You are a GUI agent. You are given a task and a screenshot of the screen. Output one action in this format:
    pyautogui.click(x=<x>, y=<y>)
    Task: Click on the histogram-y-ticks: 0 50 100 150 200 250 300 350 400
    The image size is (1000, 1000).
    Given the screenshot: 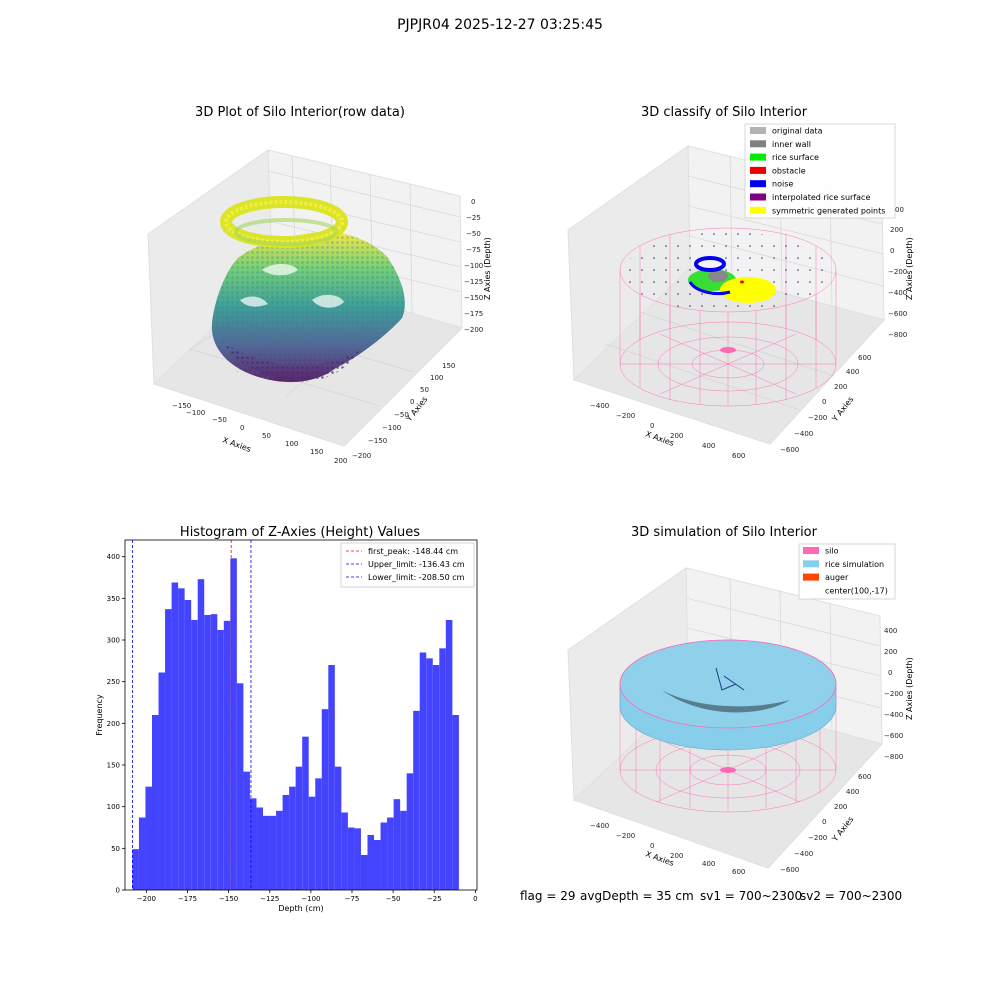 What is the action you would take?
    pyautogui.click(x=116, y=724)
    